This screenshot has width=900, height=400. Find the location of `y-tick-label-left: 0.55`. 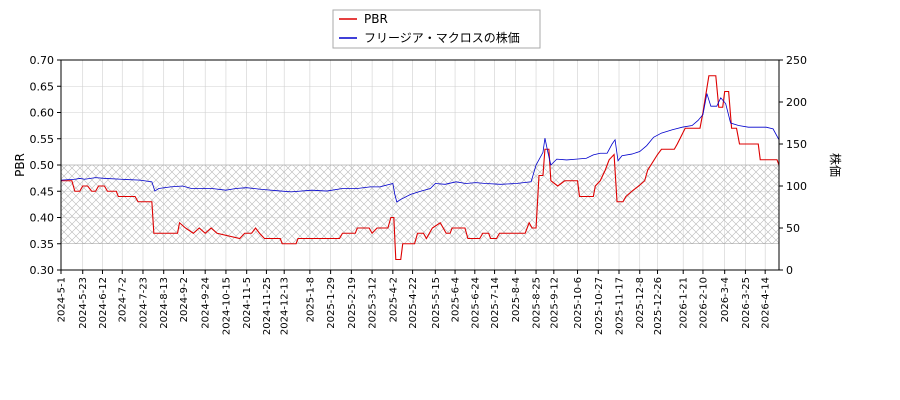

y-tick-label-left: 0.55 is located at coordinates (42, 139).